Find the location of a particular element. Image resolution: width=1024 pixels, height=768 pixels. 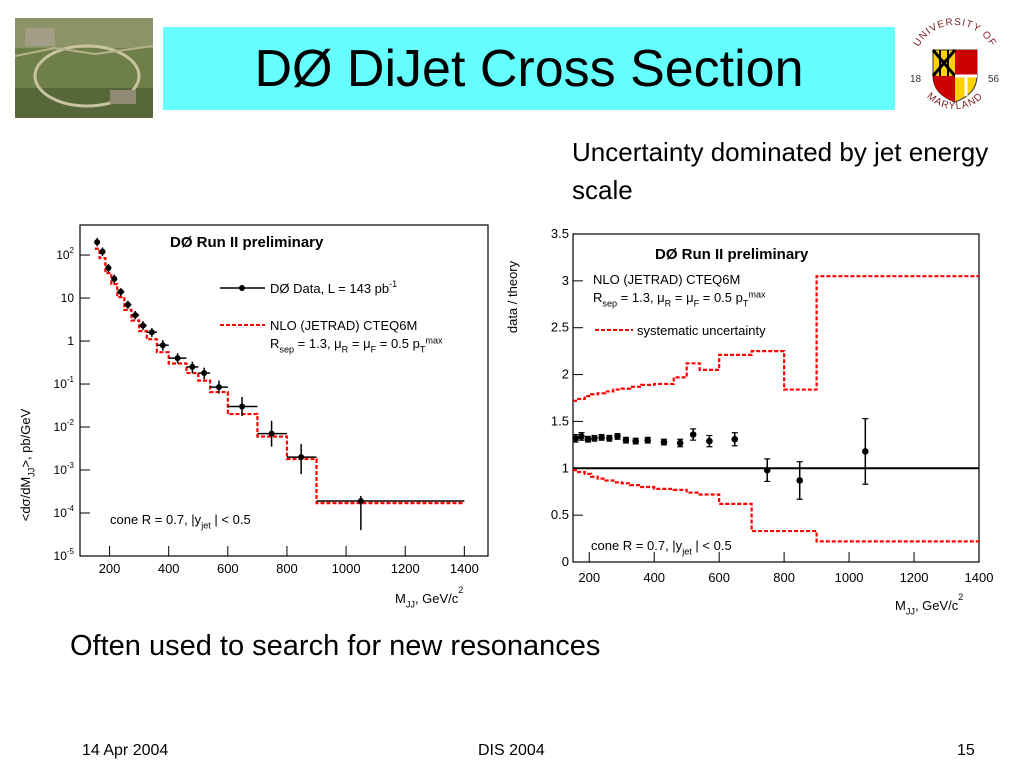

y-tick-label-3: 1.5 is located at coordinates (560, 420).